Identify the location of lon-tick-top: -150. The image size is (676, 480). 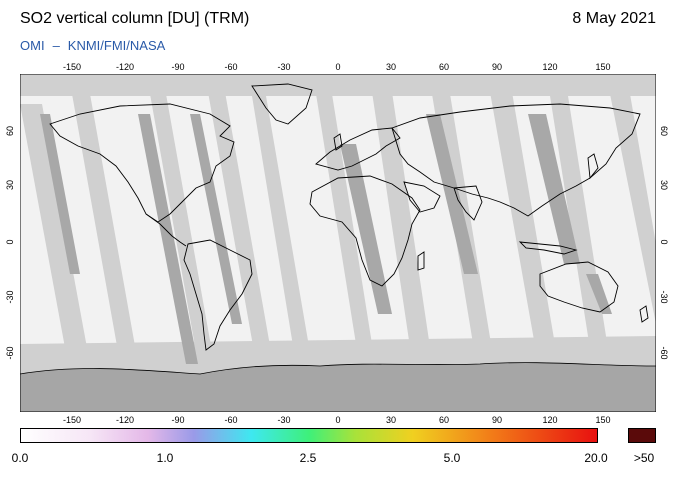
(71, 67).